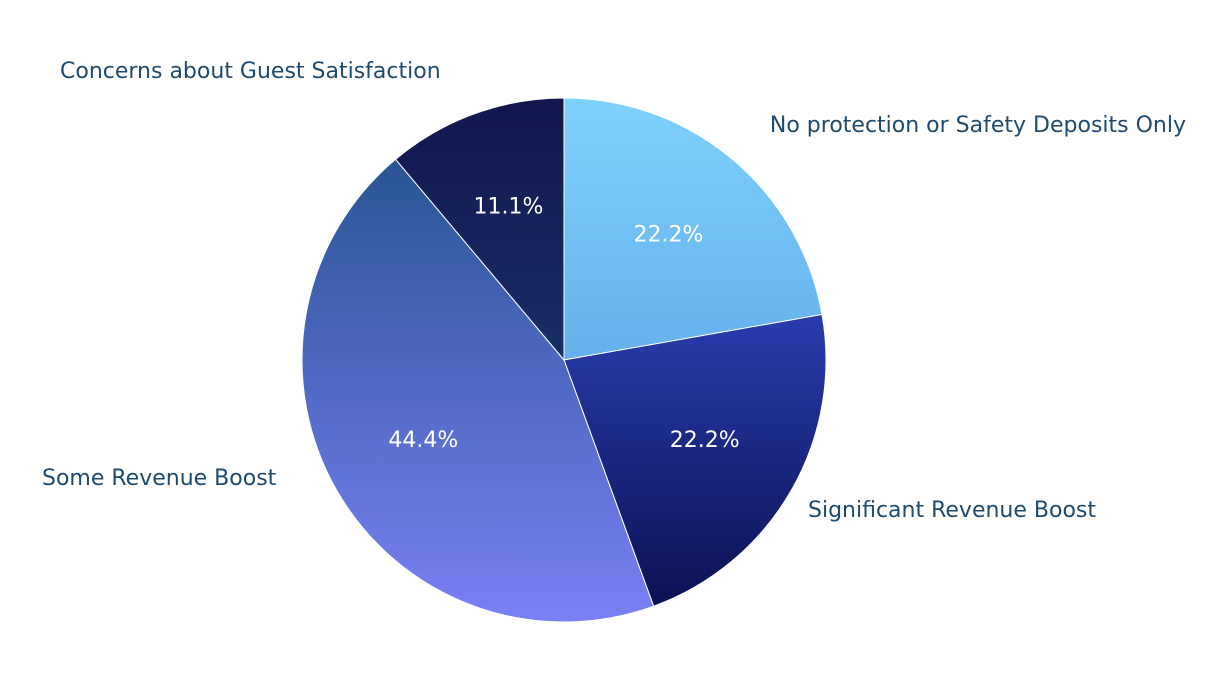 The image size is (1225, 680). Describe the element at coordinates (978, 125) in the screenshot. I see `category-label-no-protection-or-safety-deposits-only: No protection or Safety Deposits Only` at that location.